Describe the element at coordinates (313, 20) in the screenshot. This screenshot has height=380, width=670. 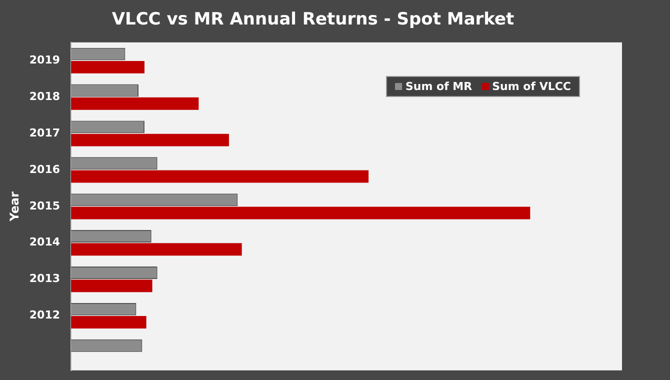
I see `chart-title: VLCC vs MR Annual Returns - Spot Market` at that location.